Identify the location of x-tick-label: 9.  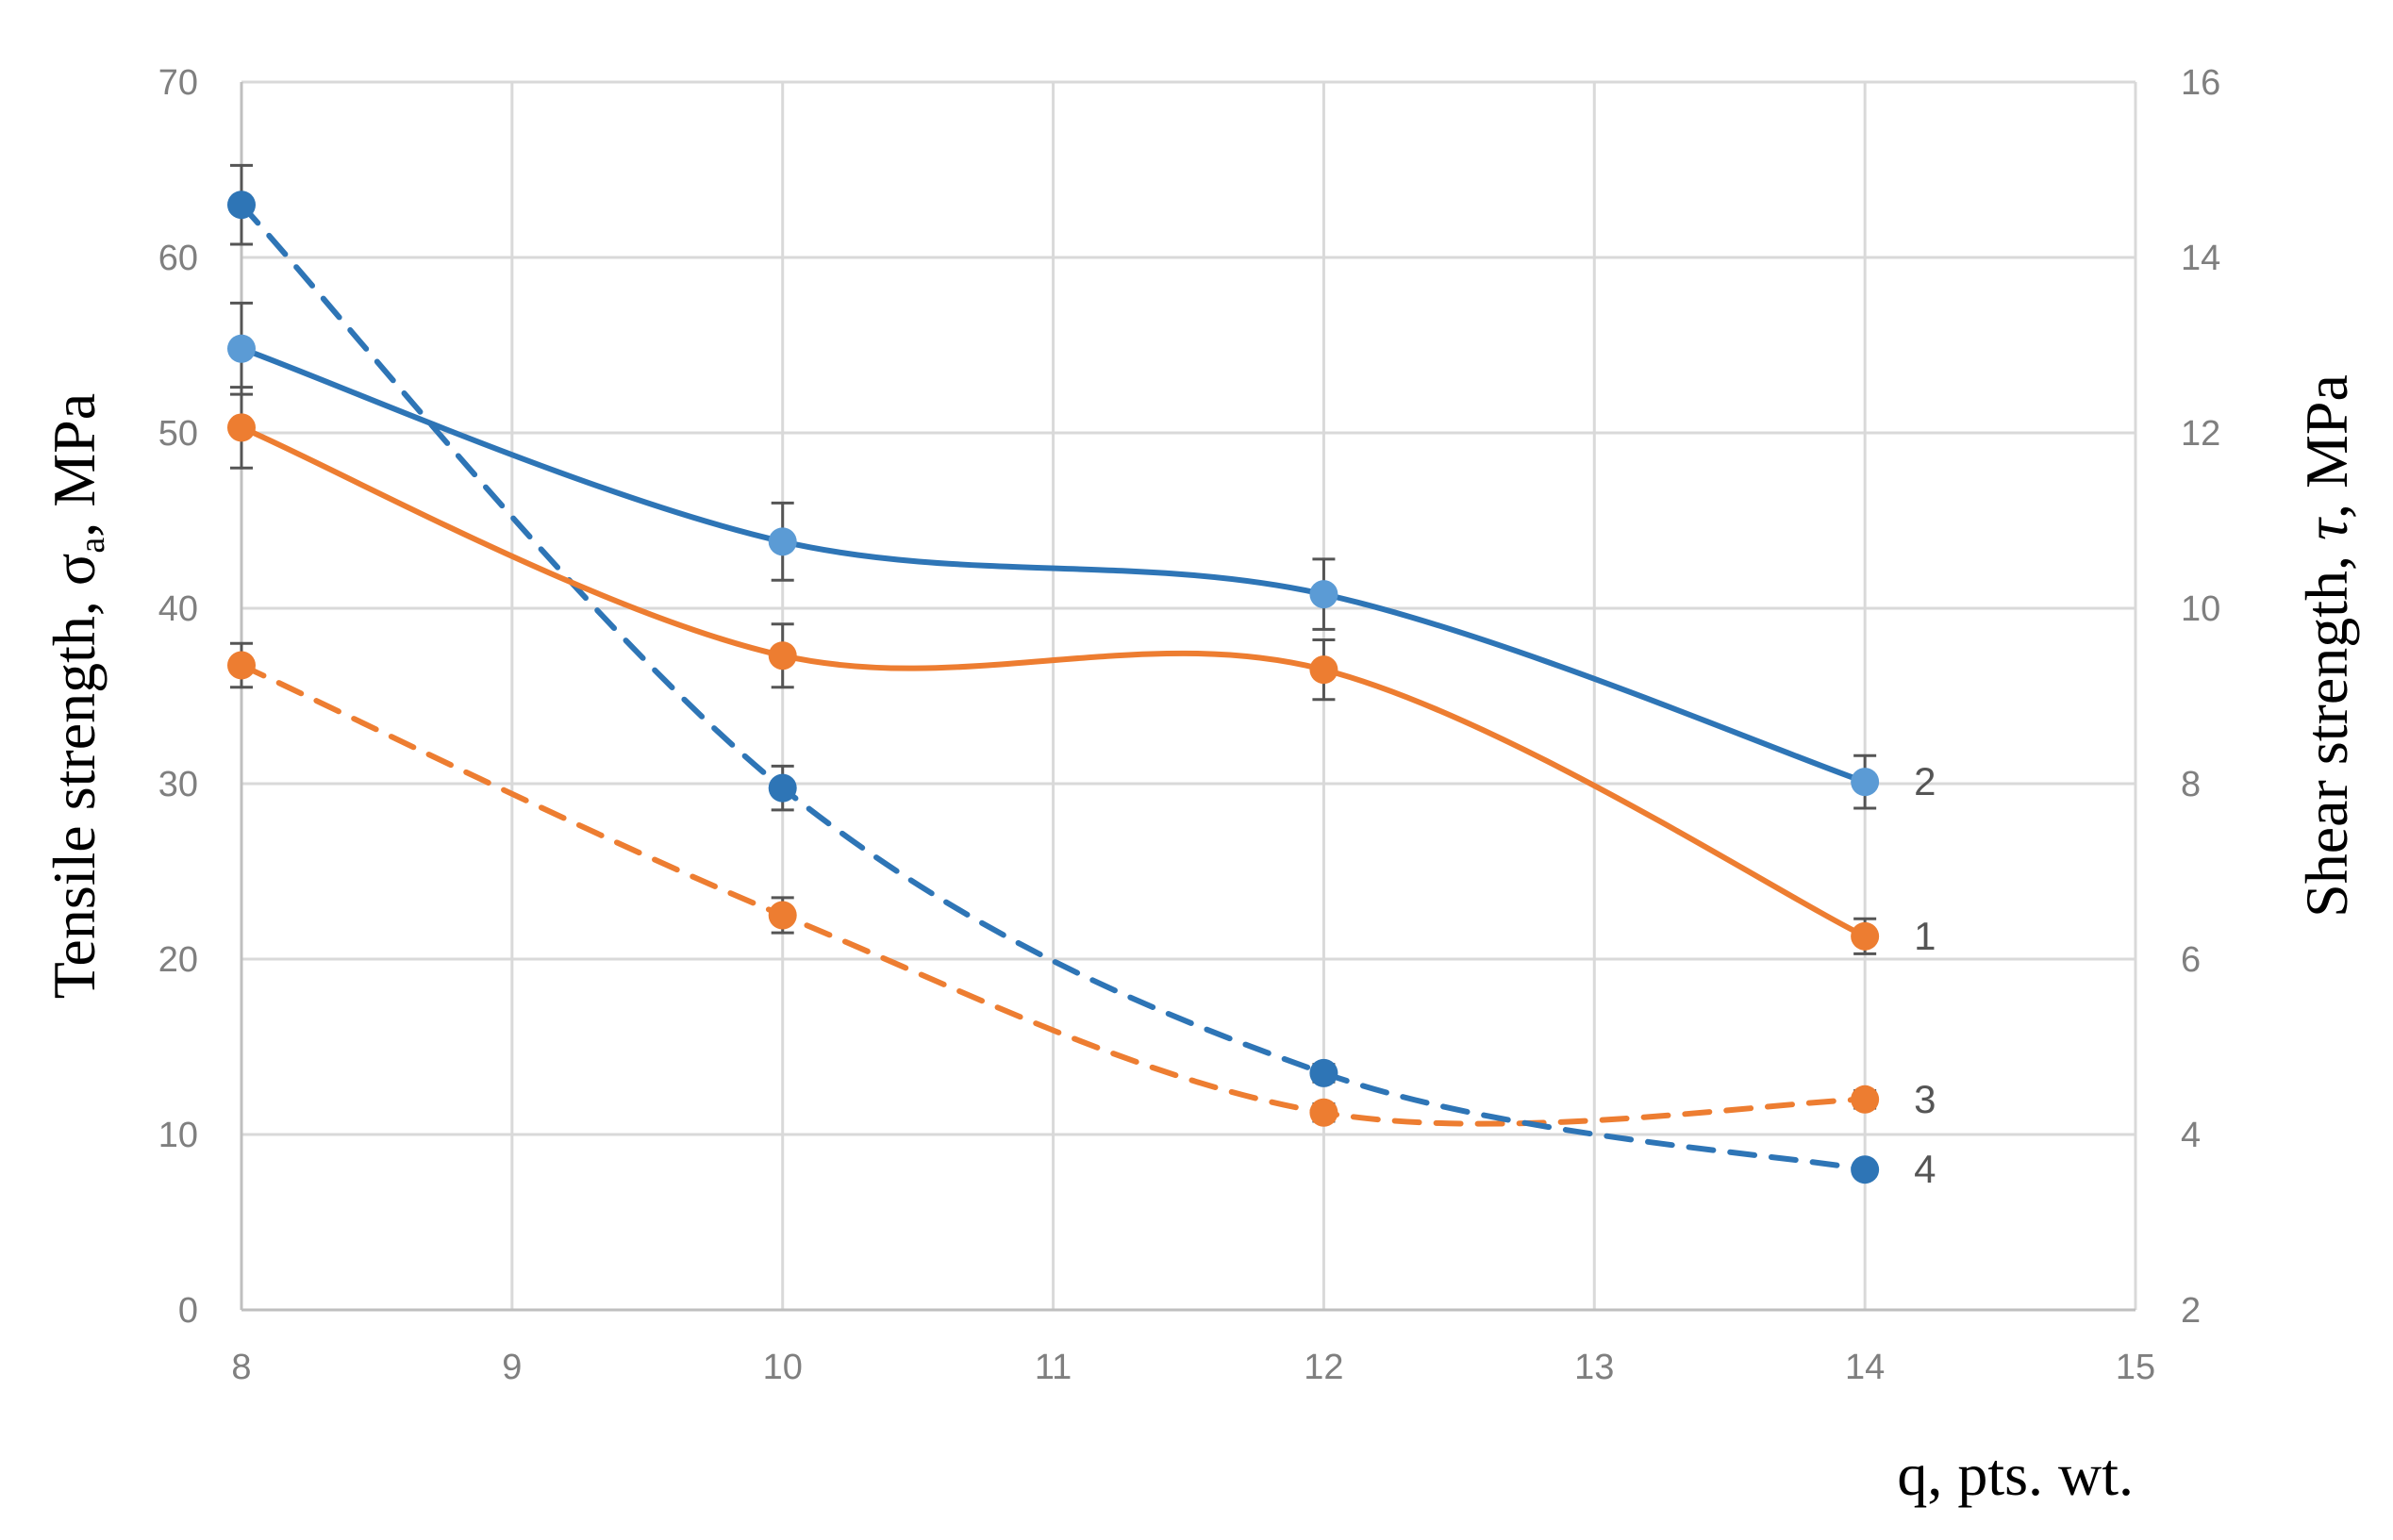
(512, 1367).